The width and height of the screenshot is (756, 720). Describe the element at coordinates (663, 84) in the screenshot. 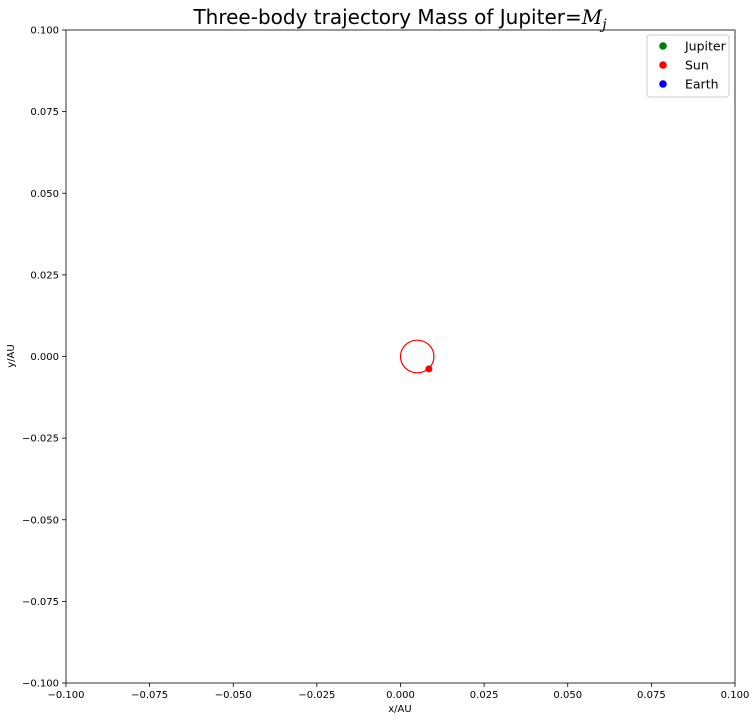

I see `legend-marker-earth` at that location.